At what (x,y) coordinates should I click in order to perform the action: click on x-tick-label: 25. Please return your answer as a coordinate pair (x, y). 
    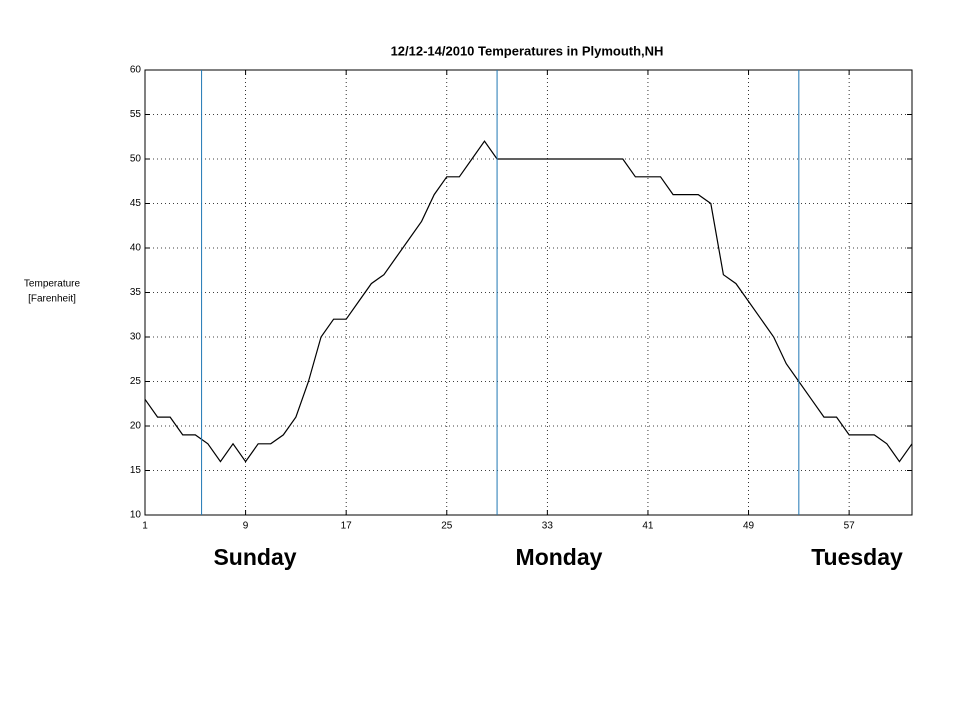
    Looking at the image, I should click on (447, 526).